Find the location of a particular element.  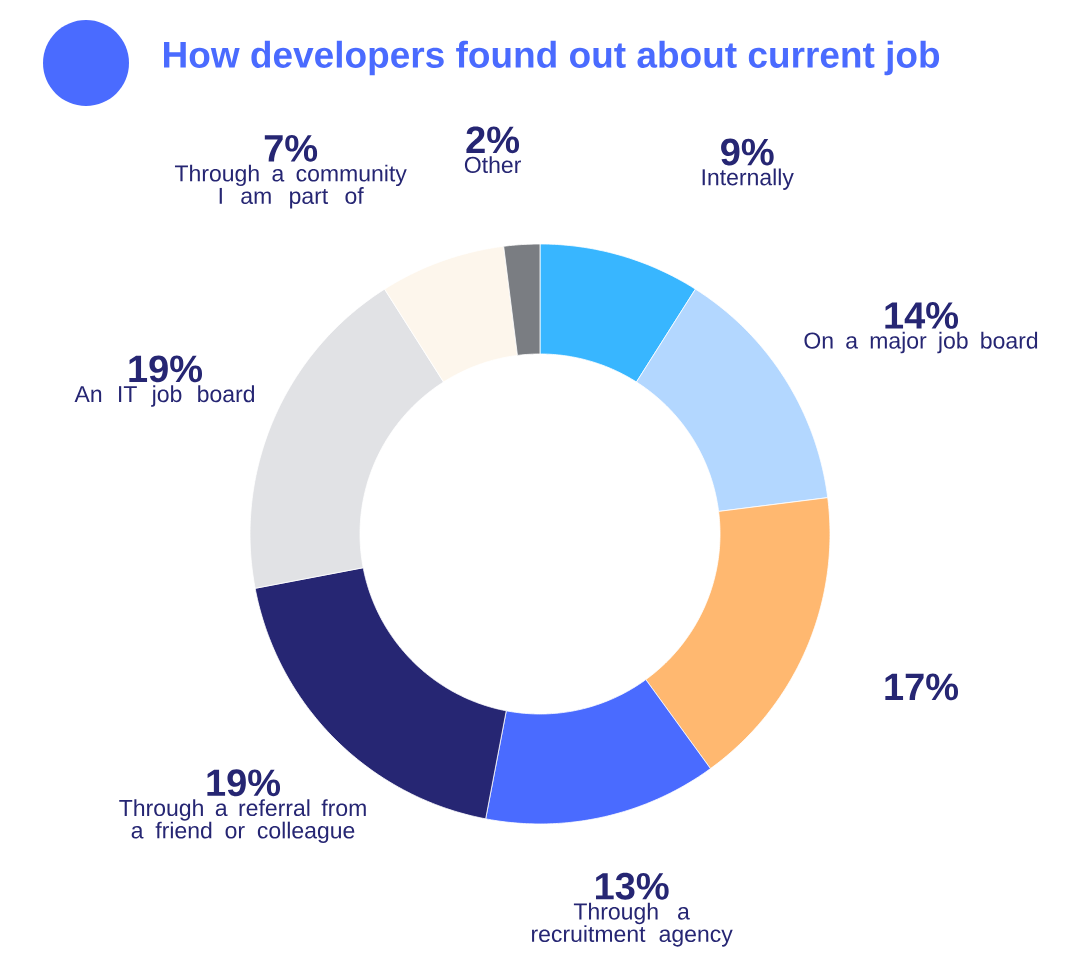

slice-label: Through a recruitment agency is located at coordinates (632, 924).